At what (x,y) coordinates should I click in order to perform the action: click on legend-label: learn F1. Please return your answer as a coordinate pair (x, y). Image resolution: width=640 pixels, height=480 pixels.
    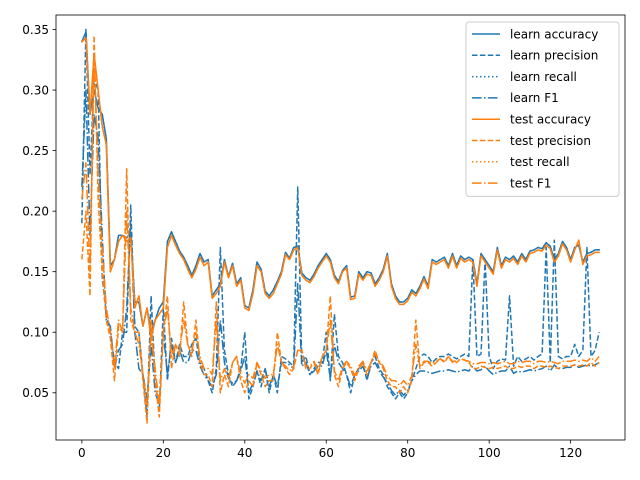
    Looking at the image, I should click on (534, 98).